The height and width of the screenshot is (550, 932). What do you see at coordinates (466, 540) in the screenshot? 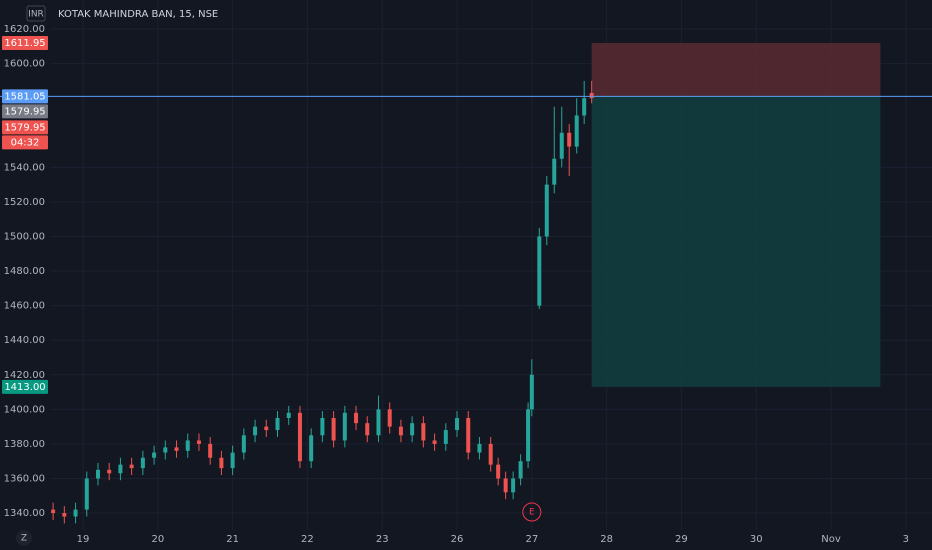
I see `time-axis` at bounding box center [466, 540].